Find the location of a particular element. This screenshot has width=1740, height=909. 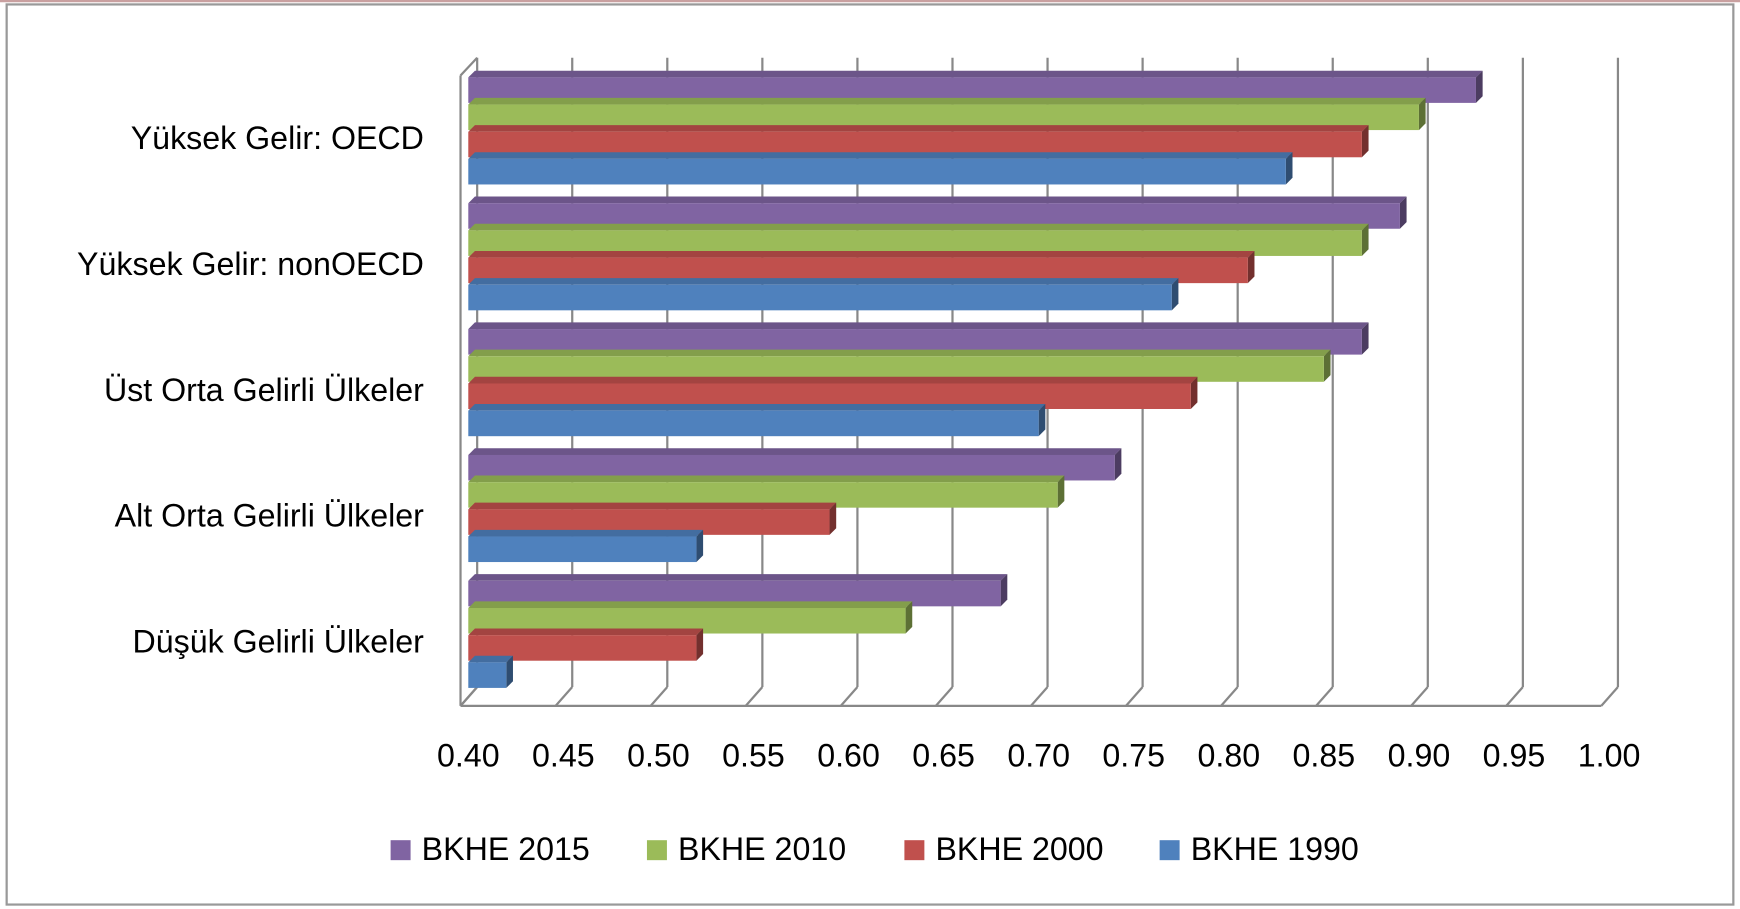

x-tick-label: 0.85 is located at coordinates (1324, 756).